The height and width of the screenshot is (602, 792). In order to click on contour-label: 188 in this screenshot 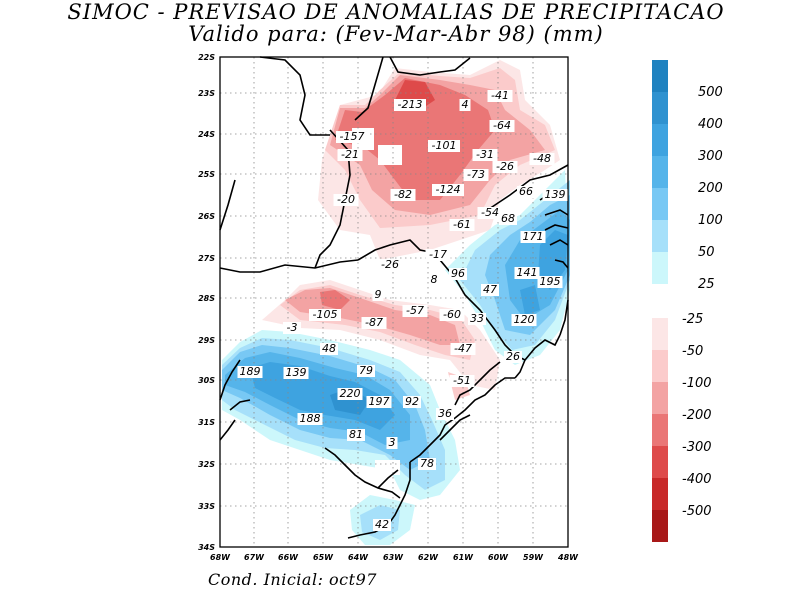, I will do `click(310, 418)`.